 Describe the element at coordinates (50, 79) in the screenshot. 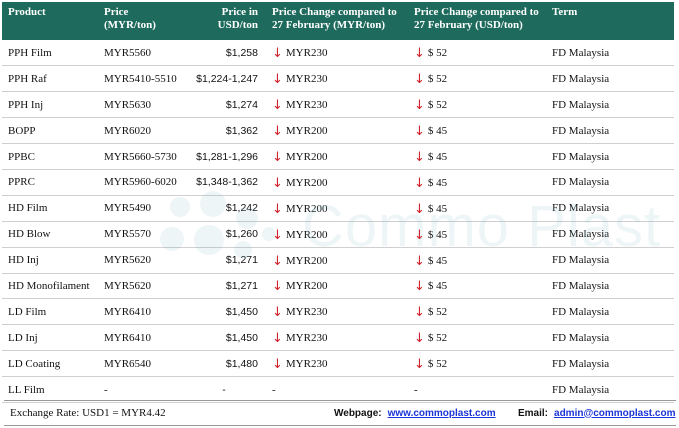

I see `cell-product: PPH Raf` at that location.